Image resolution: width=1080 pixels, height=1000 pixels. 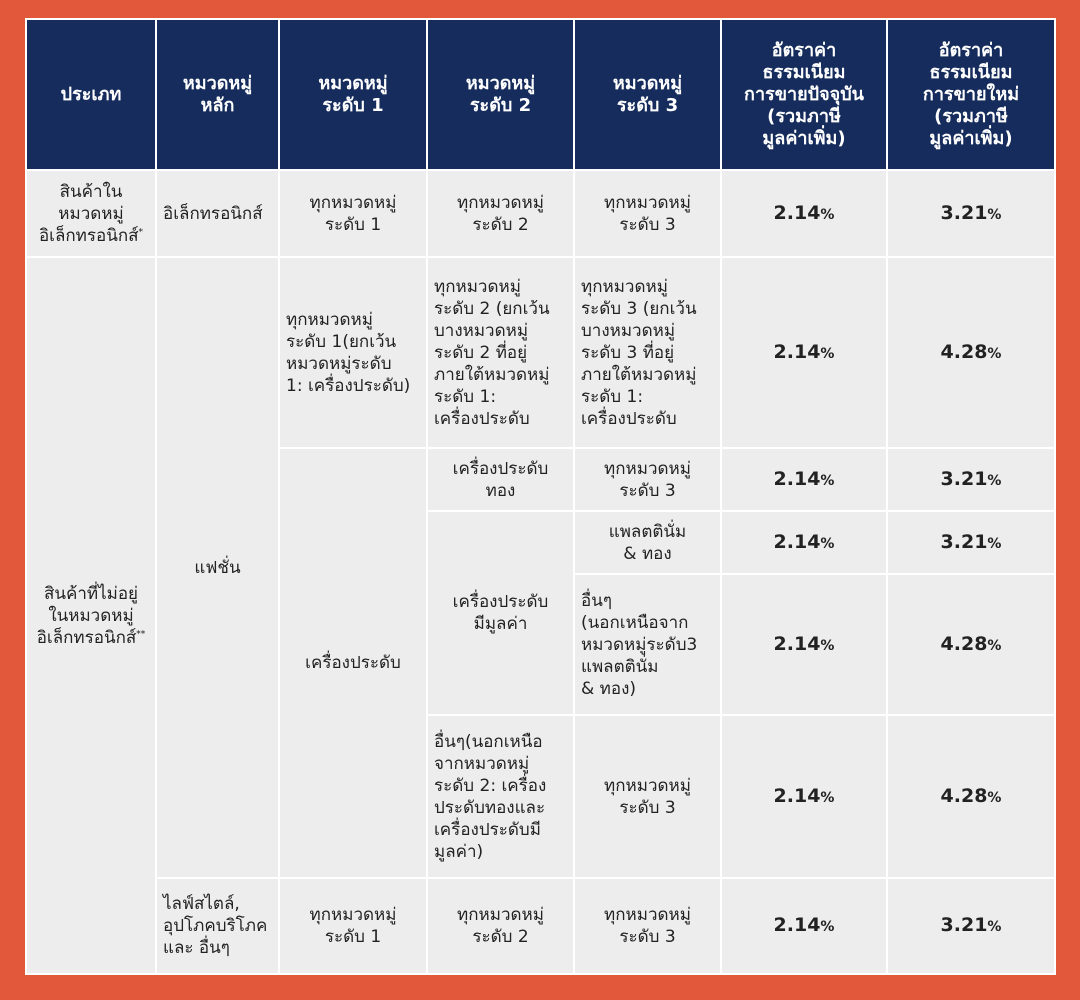 I want to click on main-category-cell: แฟชั่น, so click(x=217, y=567).